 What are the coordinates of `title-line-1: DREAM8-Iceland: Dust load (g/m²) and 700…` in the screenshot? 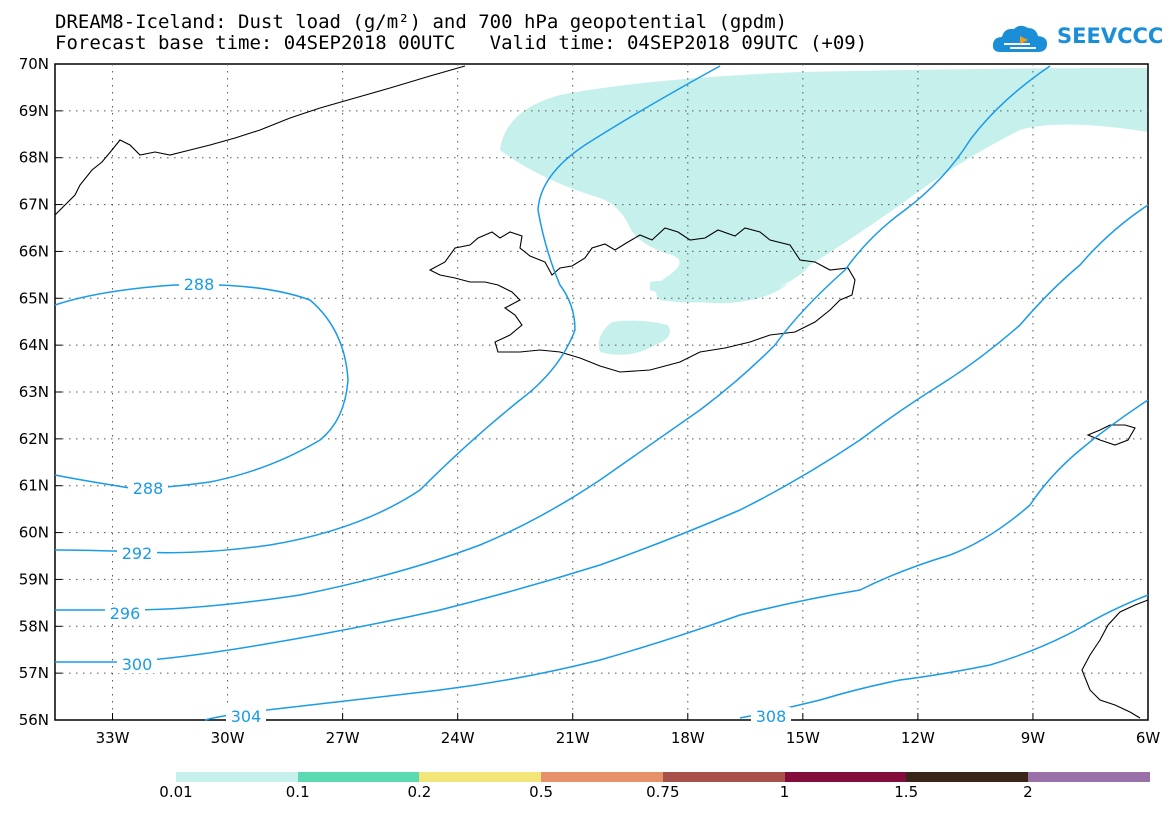 It's located at (421, 22).